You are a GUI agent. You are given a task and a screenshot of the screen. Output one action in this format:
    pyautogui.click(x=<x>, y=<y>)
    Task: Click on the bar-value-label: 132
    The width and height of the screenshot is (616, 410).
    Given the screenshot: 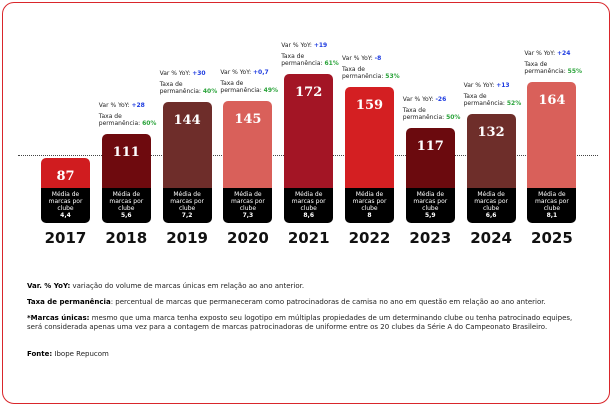 What is the action you would take?
    pyautogui.click(x=491, y=132)
    